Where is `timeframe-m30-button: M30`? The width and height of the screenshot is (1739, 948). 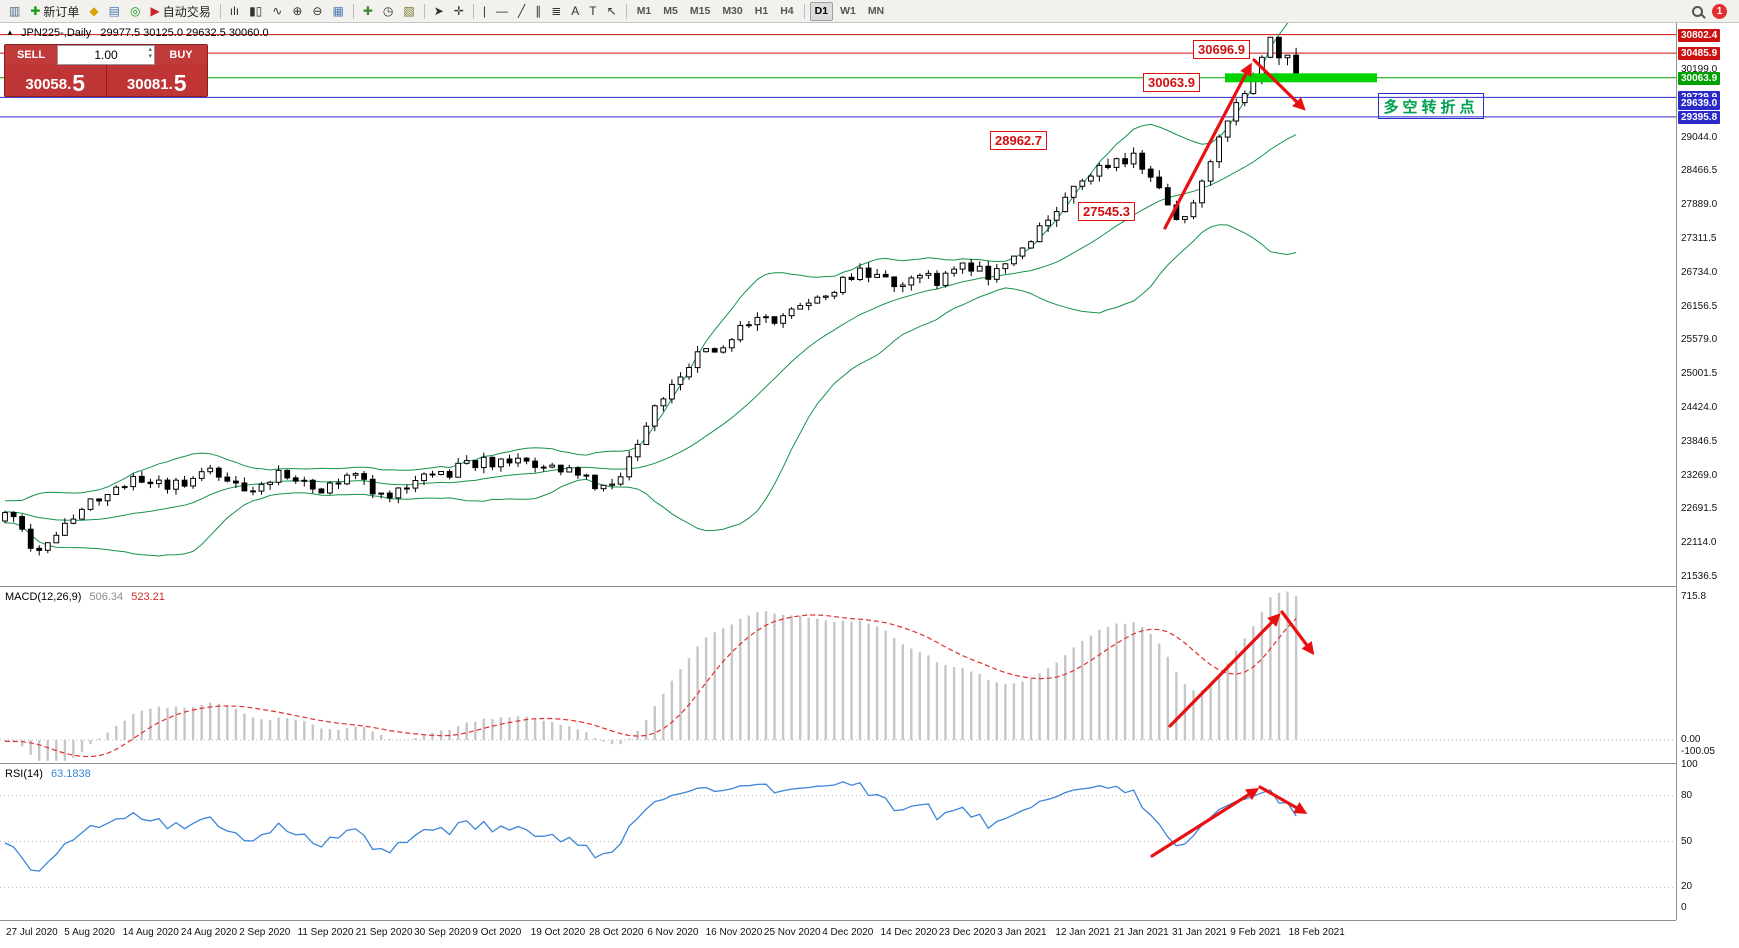
timeframe-m30-button: M30 is located at coordinates (732, 11).